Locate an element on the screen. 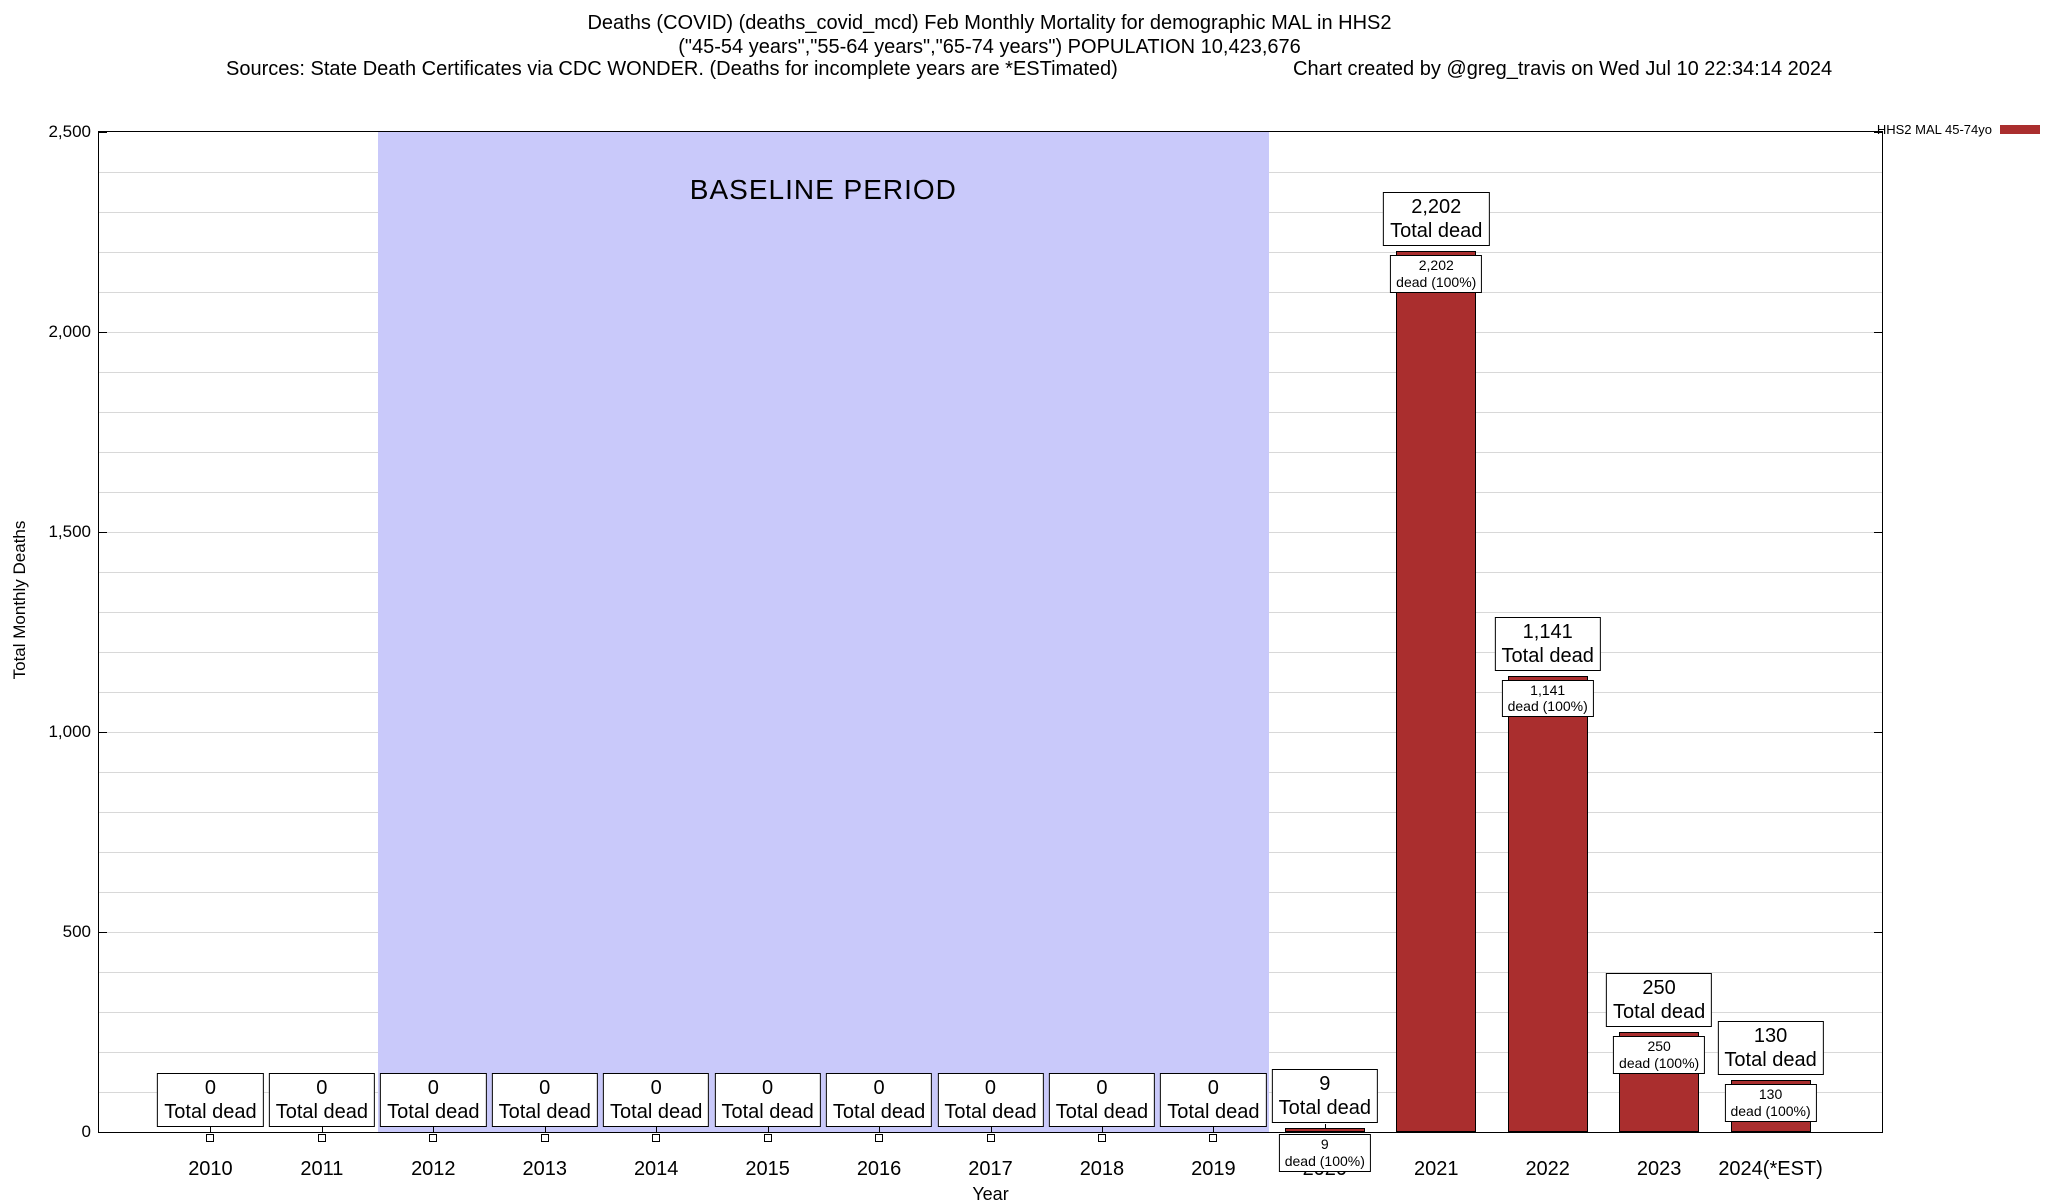 Image resolution: width=2048 pixels, height=1200 pixels. total-dead-label-2011-text: Total dead is located at coordinates (322, 1112).